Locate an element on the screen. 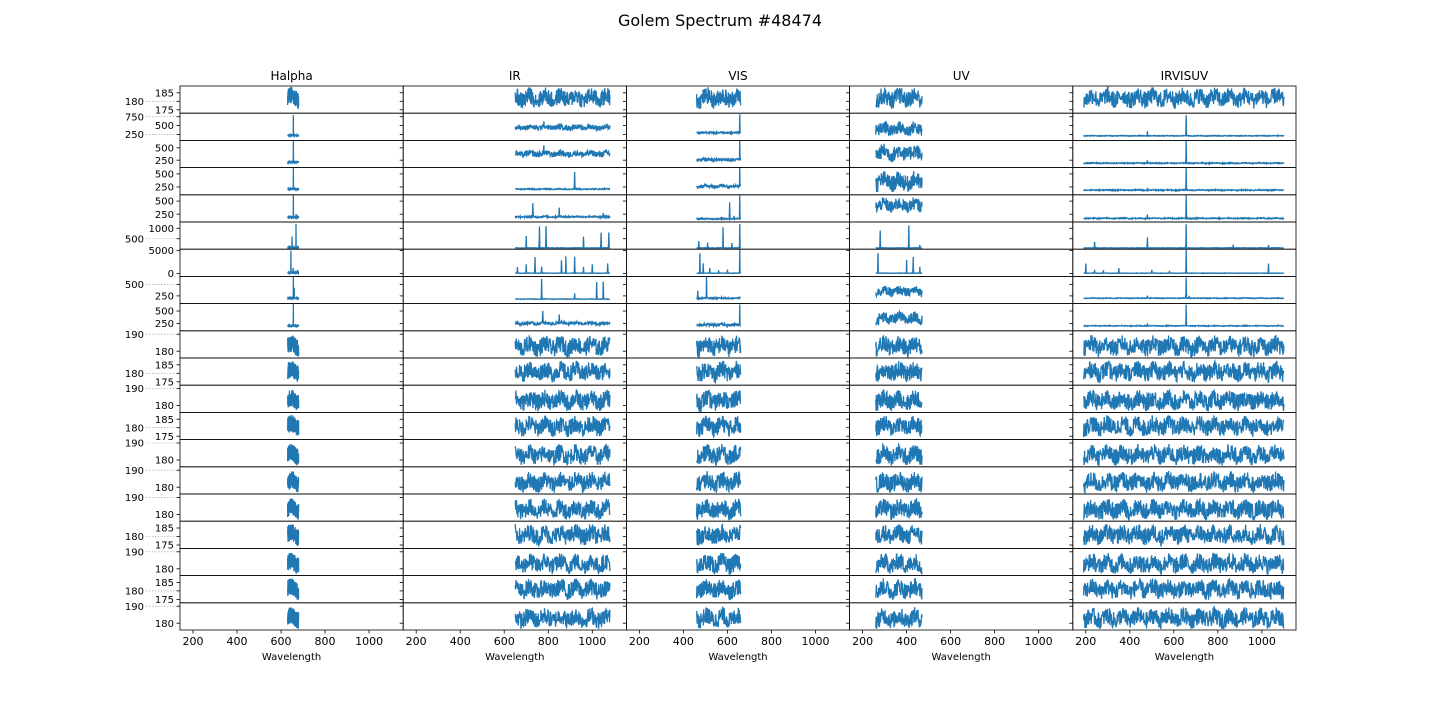 This screenshot has height=724, width=1440. y-tick-label: 1000 is located at coordinates (161, 229).